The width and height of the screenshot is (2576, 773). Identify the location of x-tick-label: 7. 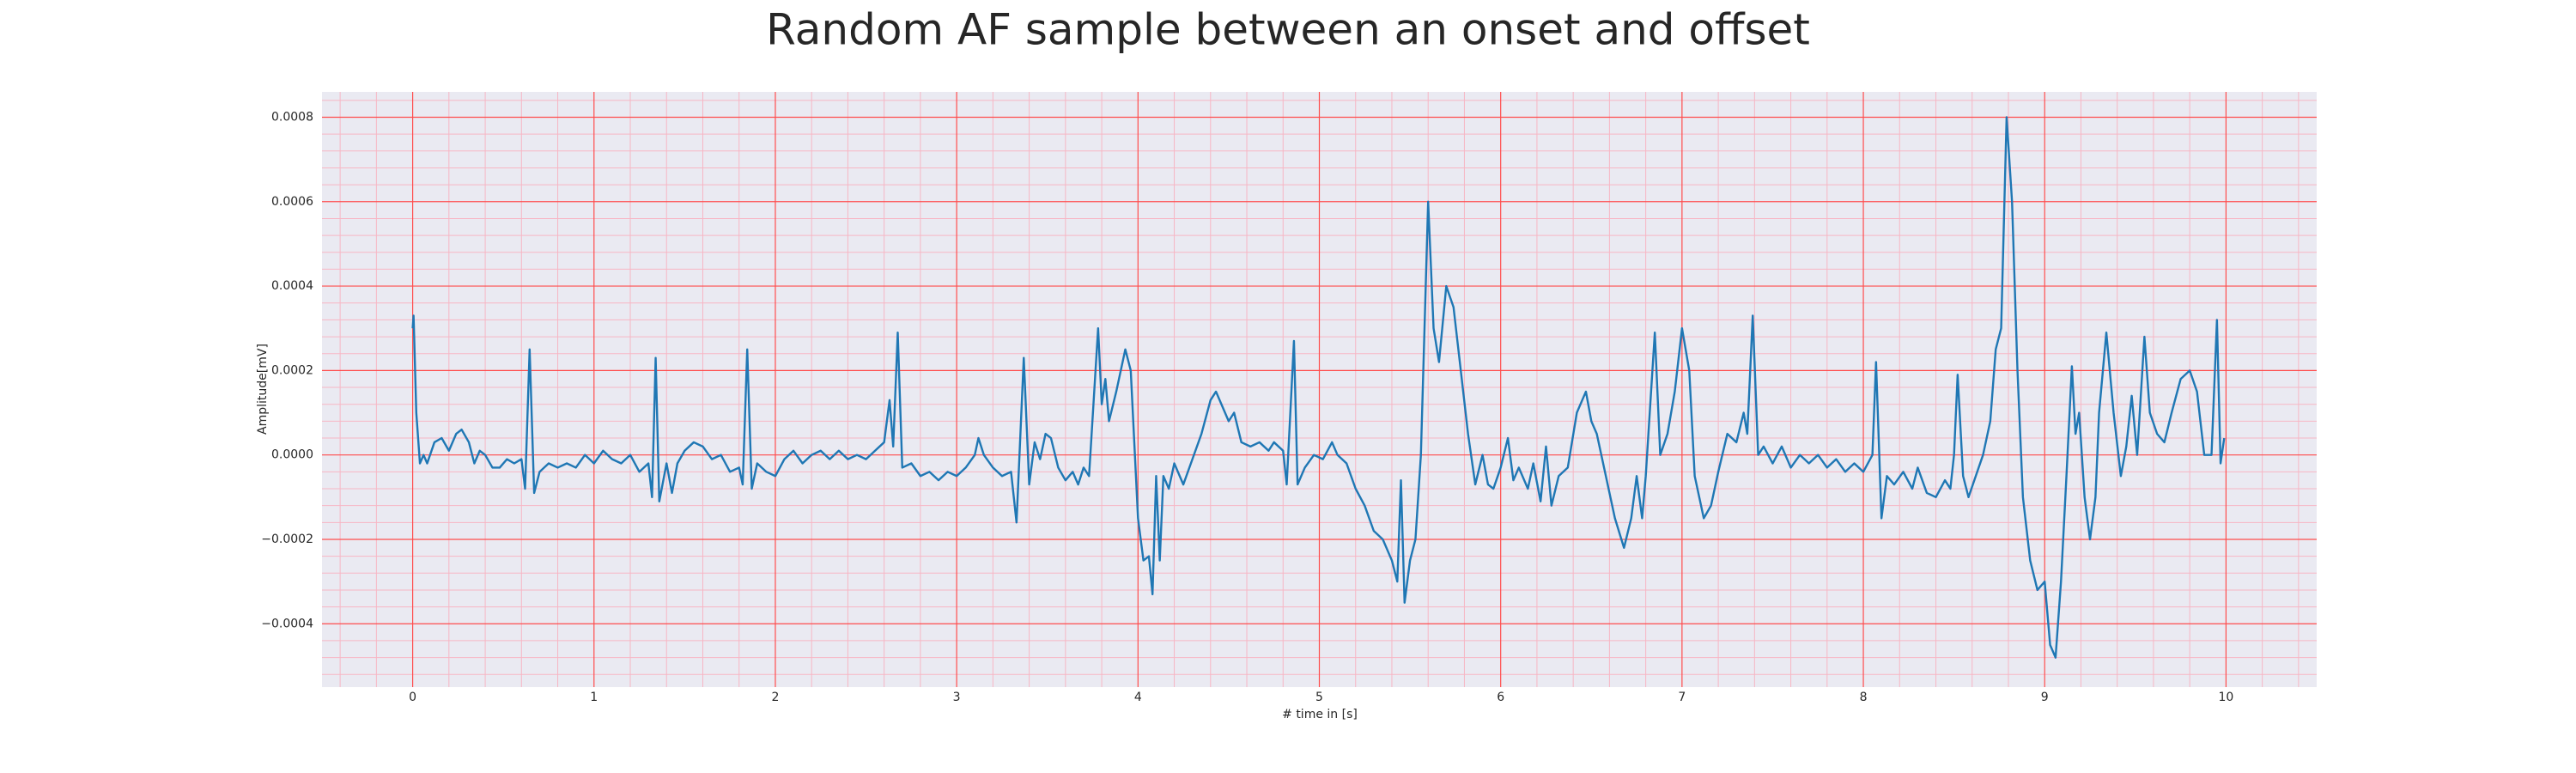
(1682, 697).